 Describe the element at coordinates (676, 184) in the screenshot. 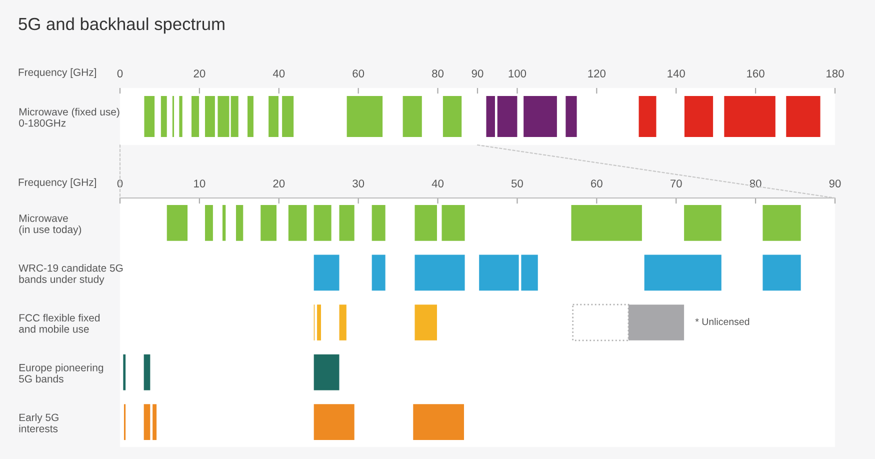

I see `x-tick-label: 70` at that location.